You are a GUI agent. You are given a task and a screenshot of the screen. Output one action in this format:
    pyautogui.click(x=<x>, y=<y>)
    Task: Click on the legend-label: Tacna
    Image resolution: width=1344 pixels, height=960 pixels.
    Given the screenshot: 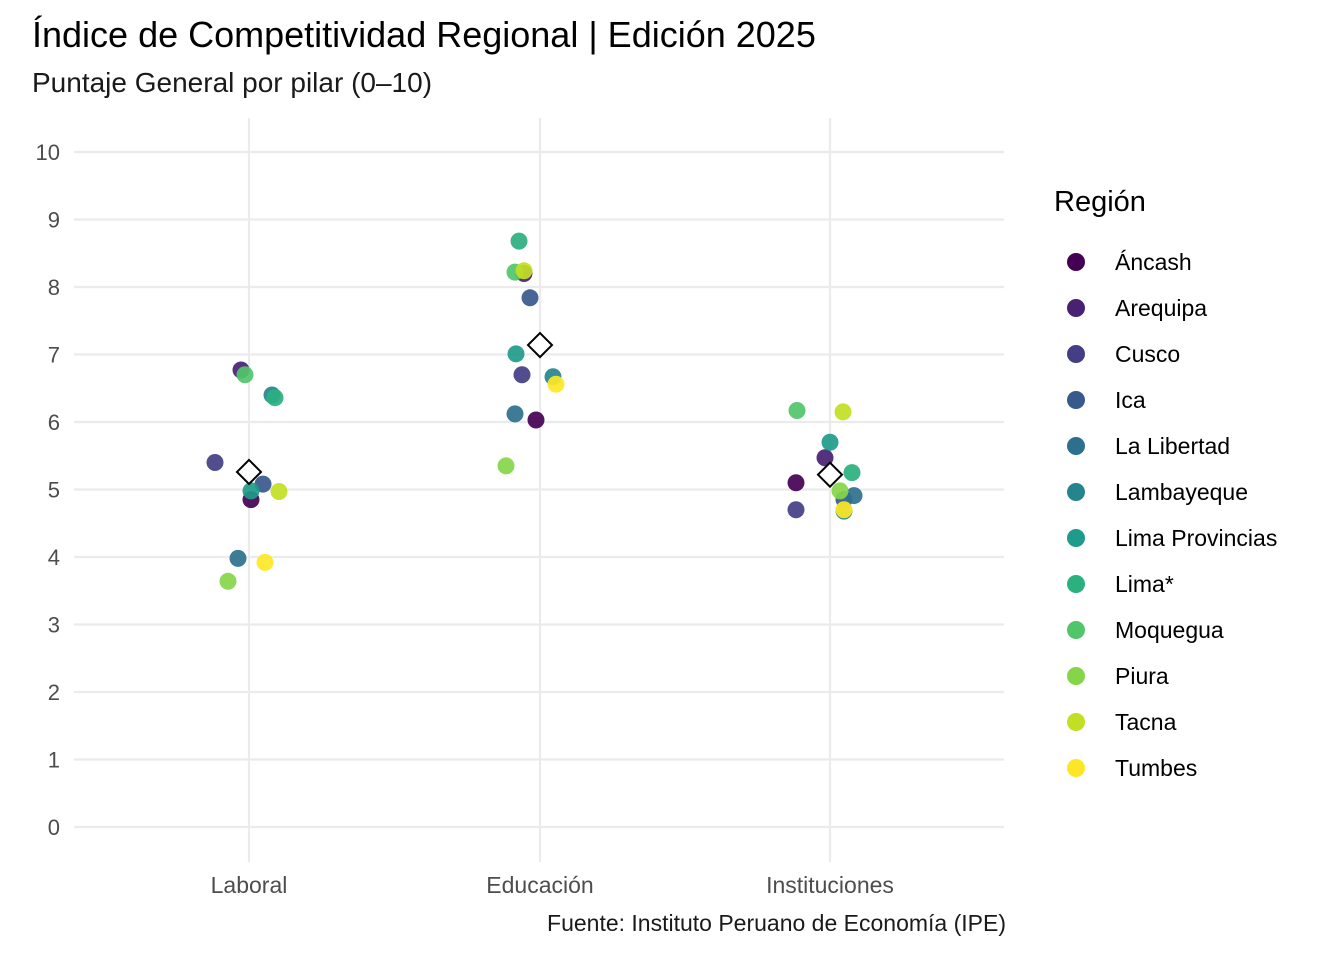 What is the action you would take?
    pyautogui.click(x=1146, y=721)
    